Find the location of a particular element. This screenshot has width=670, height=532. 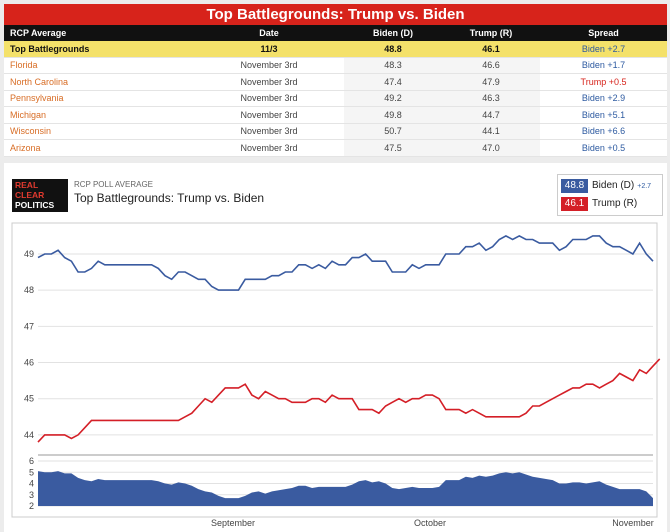

col-header-date: Date is located at coordinates (269, 33).